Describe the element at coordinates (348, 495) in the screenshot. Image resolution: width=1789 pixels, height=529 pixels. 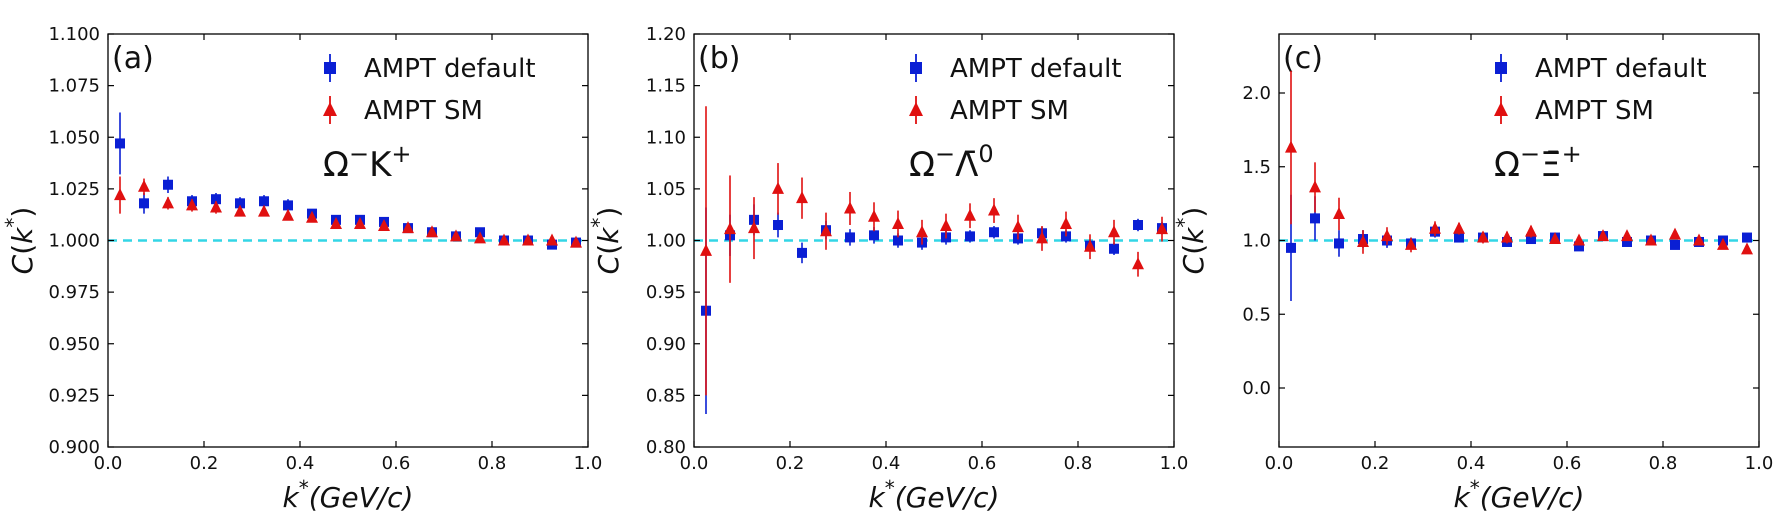
I see `x-axis-label: k*(GeV/c)` at that location.